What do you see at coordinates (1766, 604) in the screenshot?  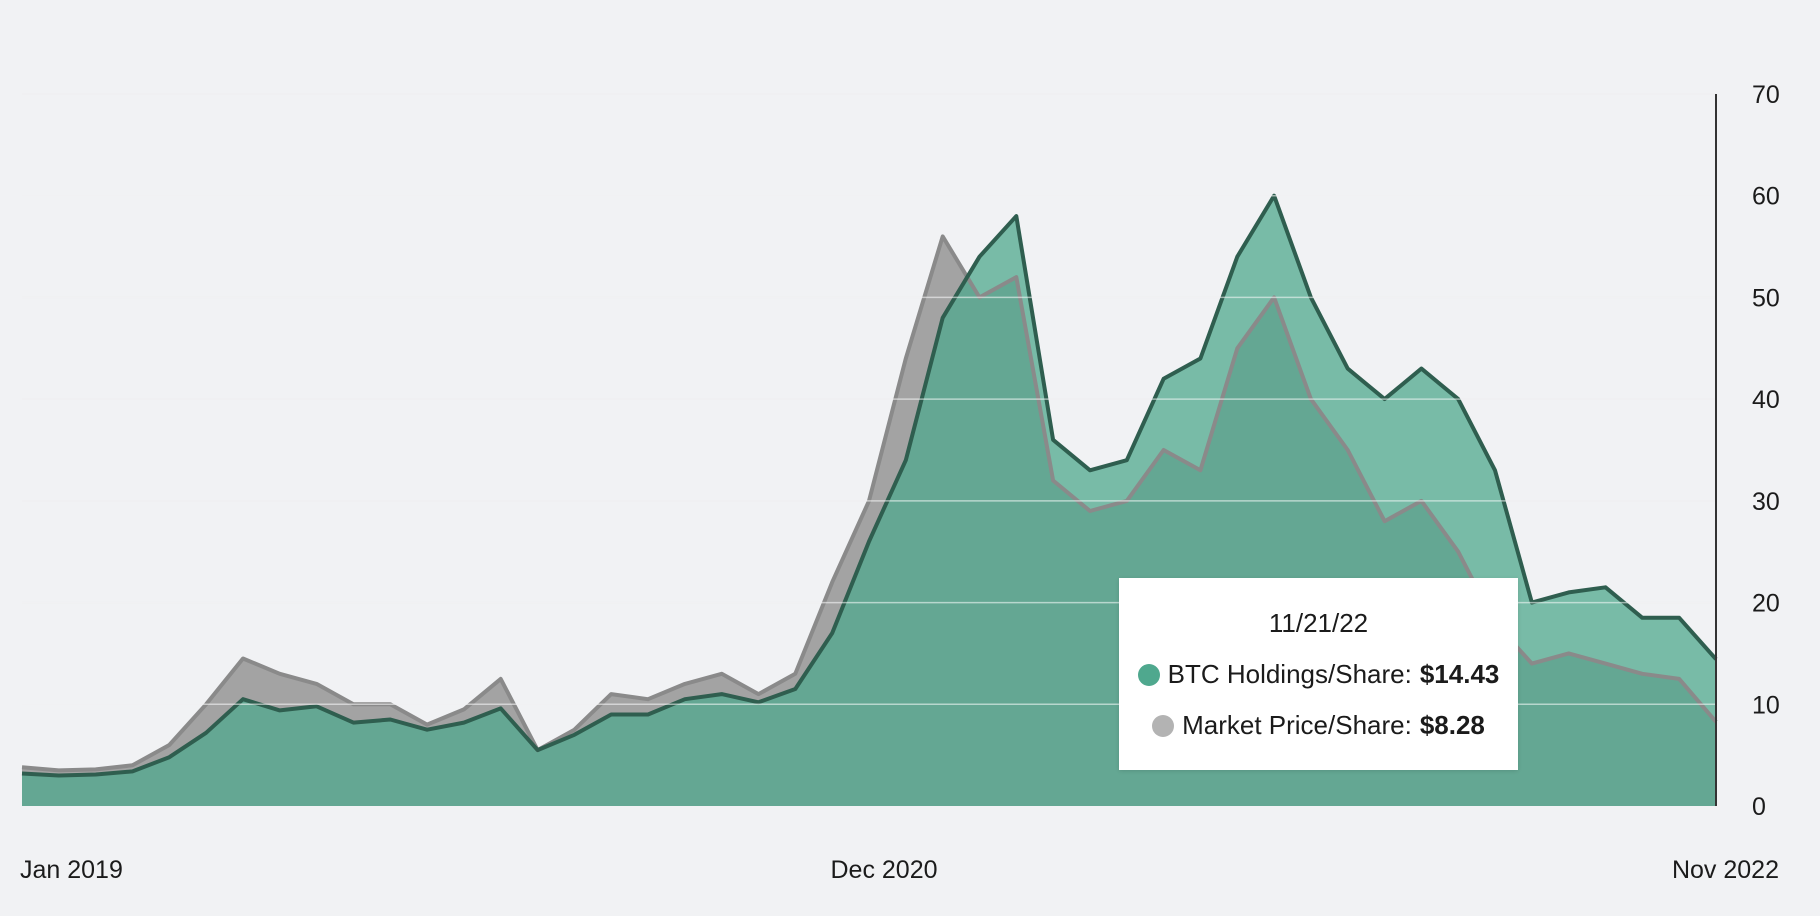 I see `y-tick-label: 20` at bounding box center [1766, 604].